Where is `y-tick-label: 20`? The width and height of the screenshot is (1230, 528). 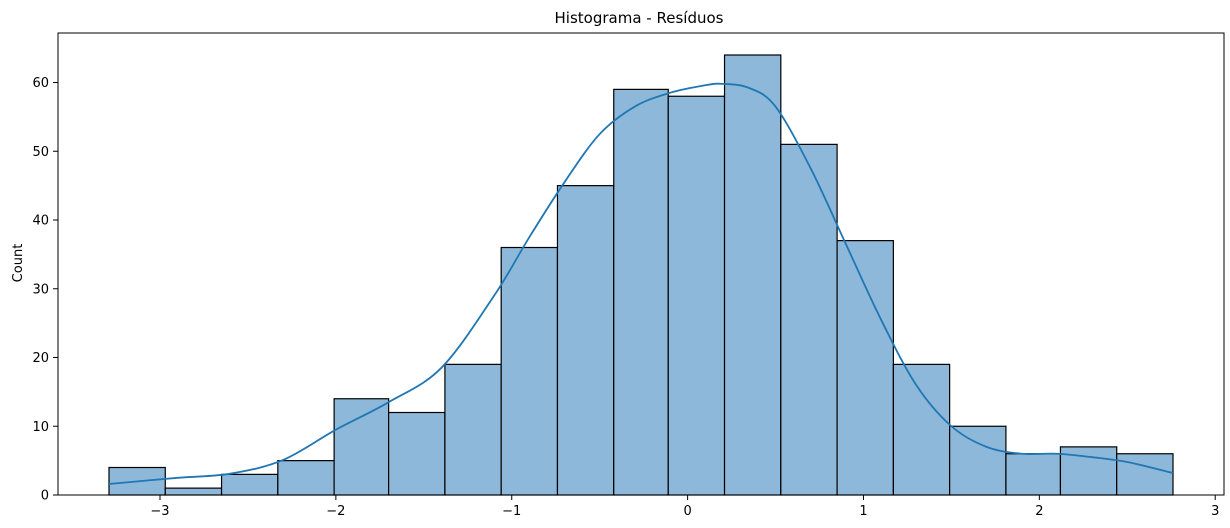
y-tick-label: 20 is located at coordinates (40, 358).